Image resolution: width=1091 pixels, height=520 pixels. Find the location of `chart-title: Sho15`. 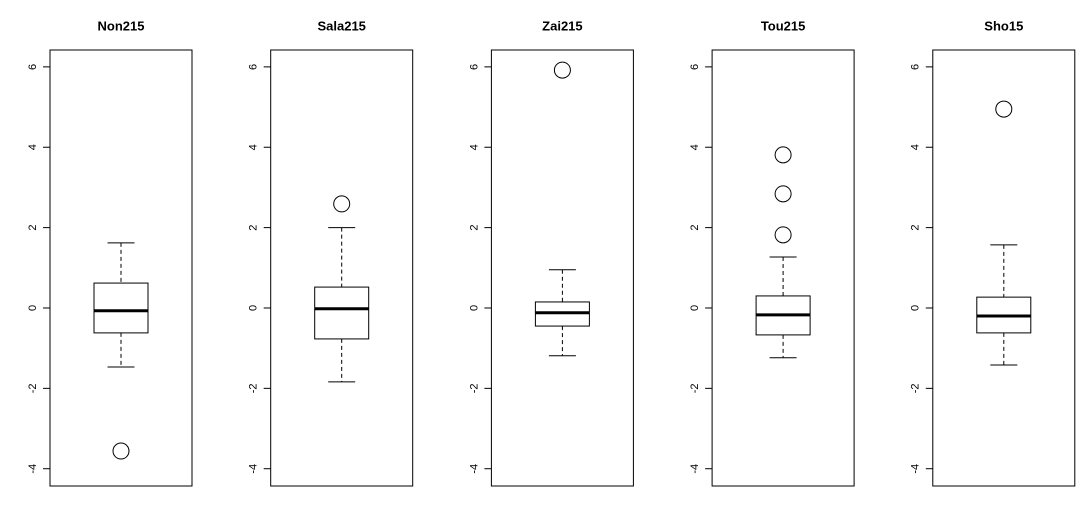

chart-title: Sho15 is located at coordinates (1003, 25).